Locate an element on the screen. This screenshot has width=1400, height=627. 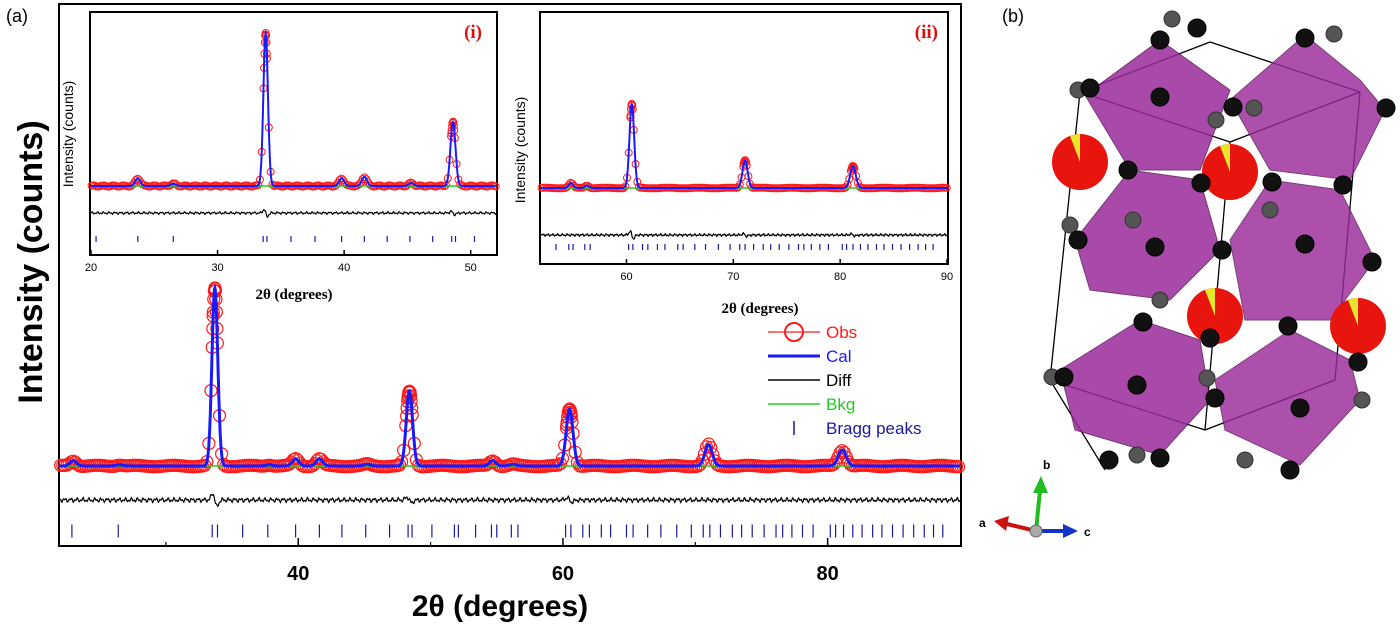
axis-b-arrow is located at coordinates (1038, 510).